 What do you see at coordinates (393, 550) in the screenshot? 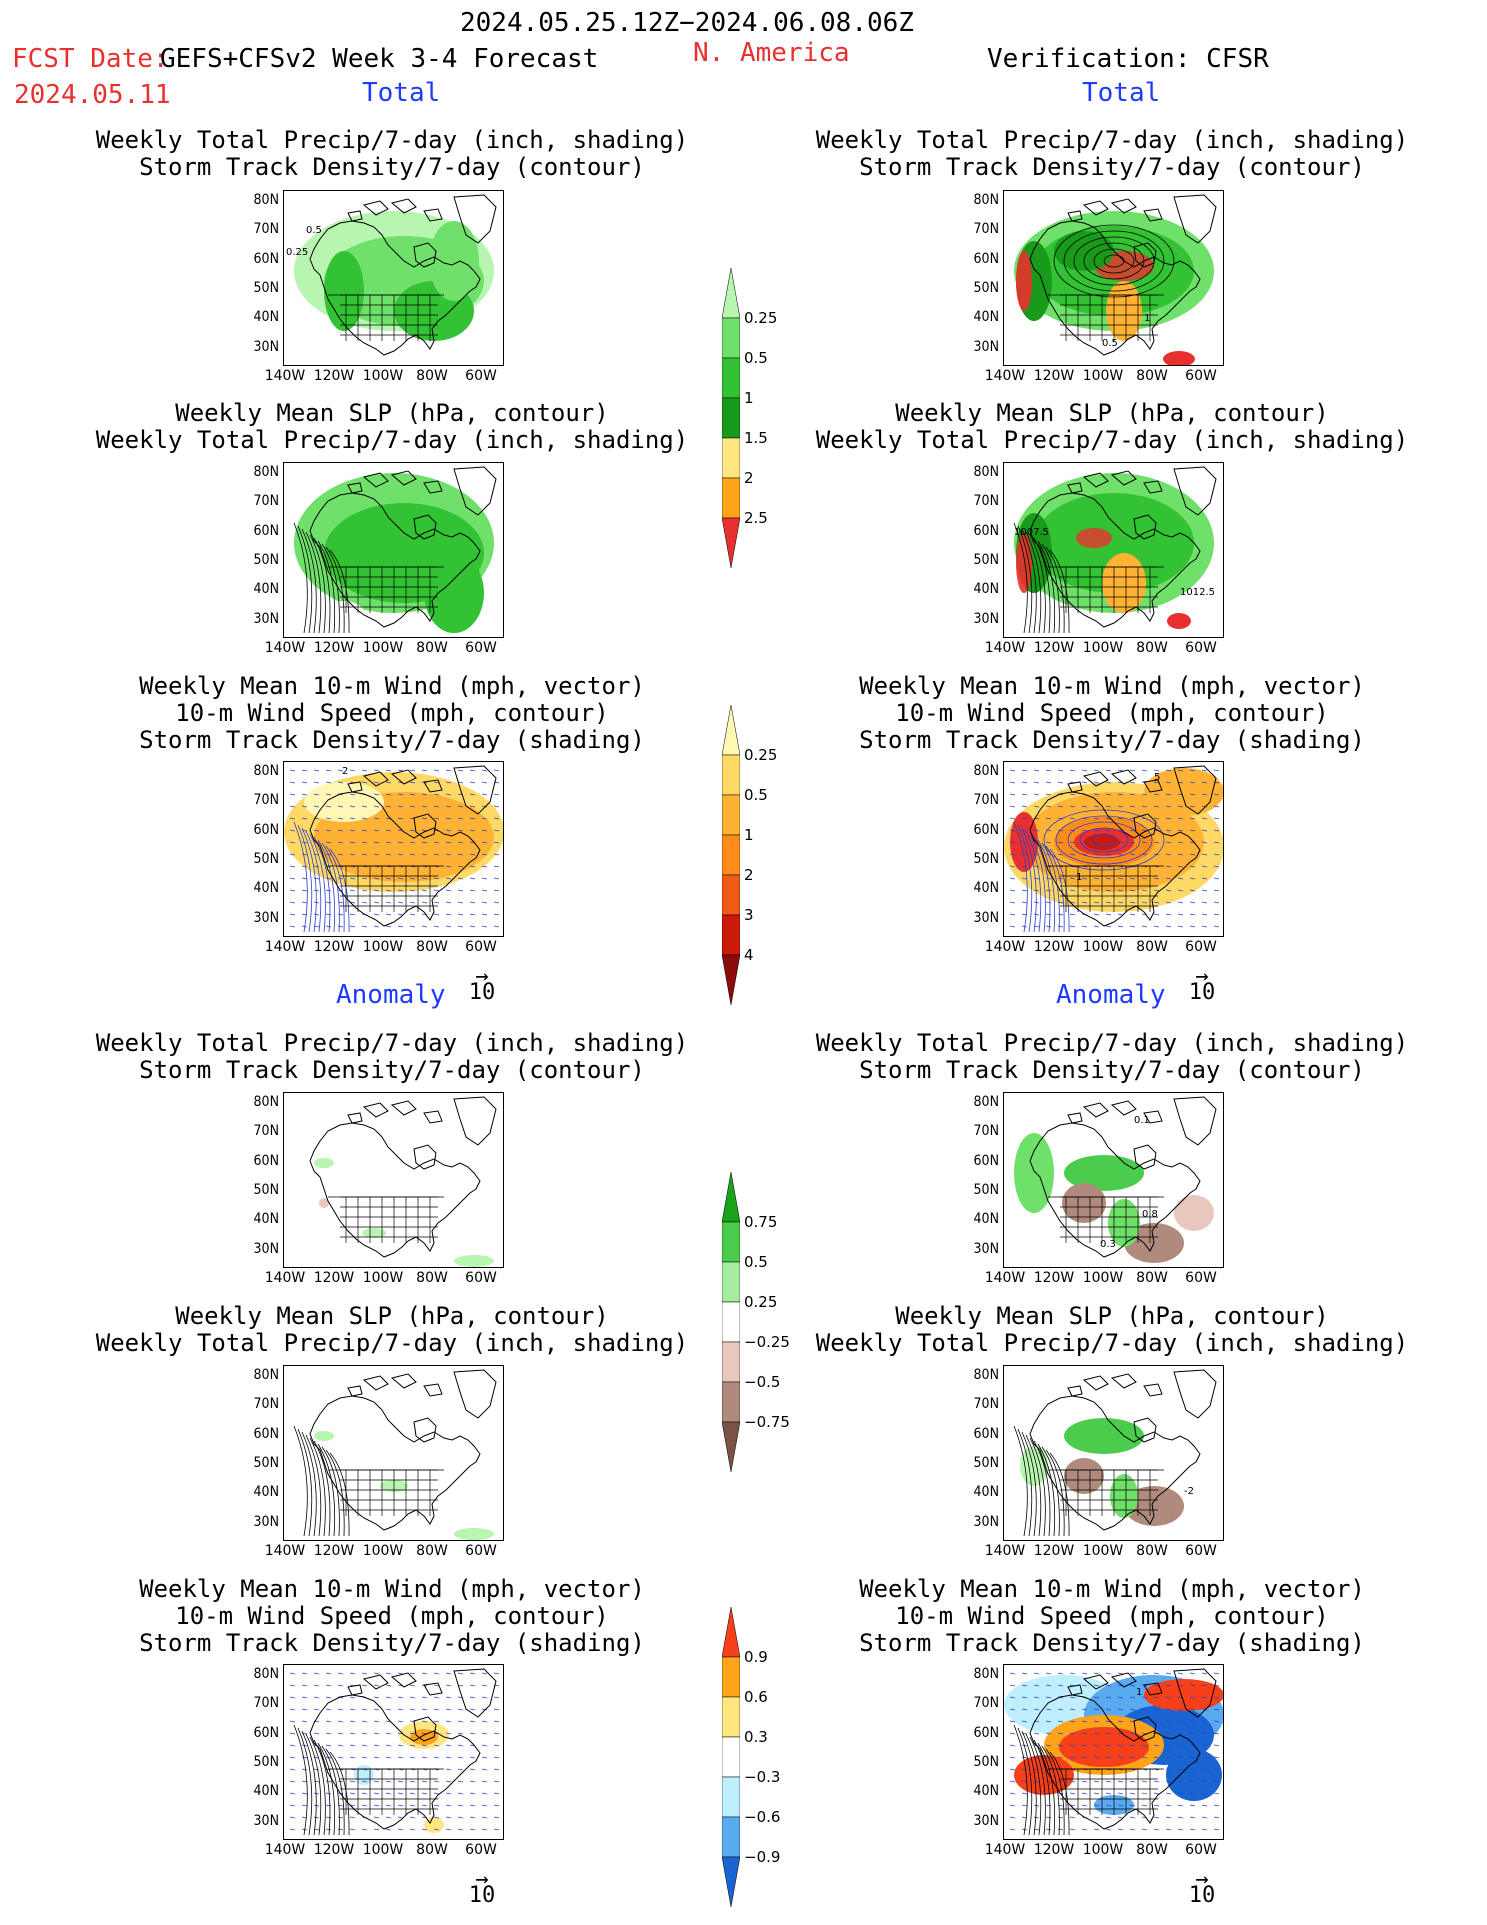
I see `map-fcst-total-slp-precip` at bounding box center [393, 550].